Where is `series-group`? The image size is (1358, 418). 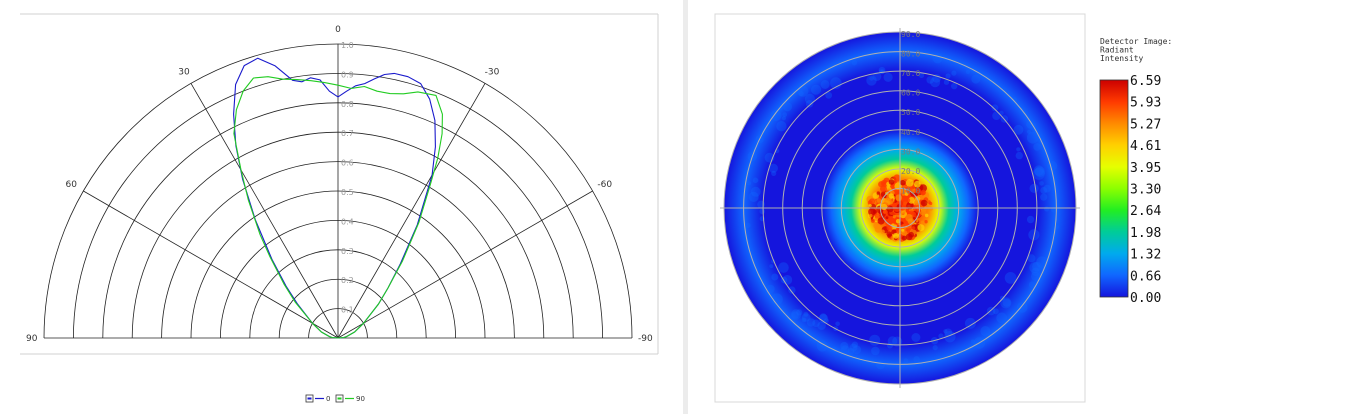 series-group is located at coordinates (338, 198).